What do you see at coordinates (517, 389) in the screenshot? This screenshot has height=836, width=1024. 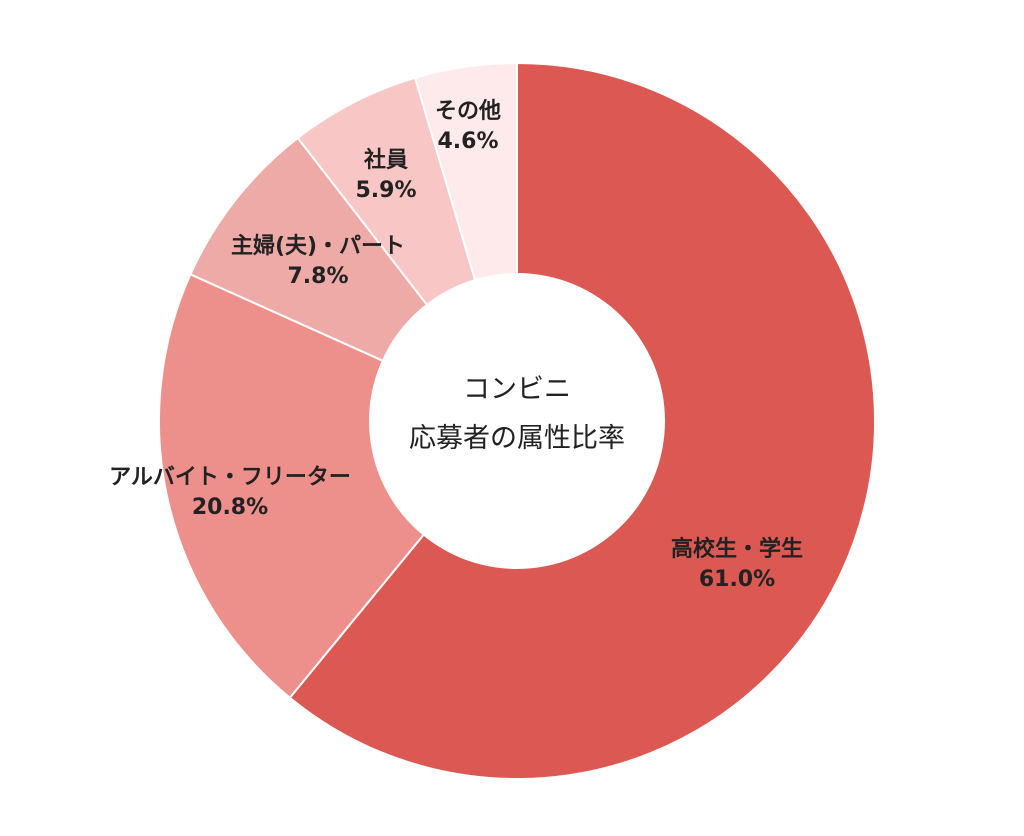 I see `center-title-line1: コンビニ` at bounding box center [517, 389].